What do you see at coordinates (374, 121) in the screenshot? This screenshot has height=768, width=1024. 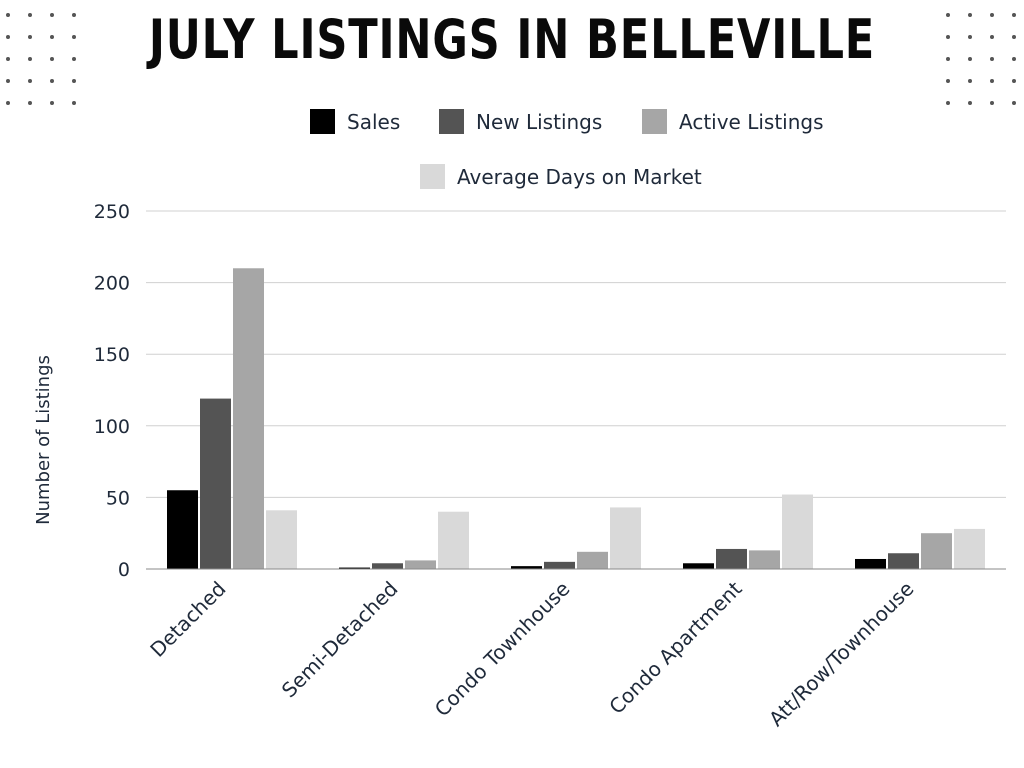 I see `legend-label-sales: Sales` at bounding box center [374, 121].